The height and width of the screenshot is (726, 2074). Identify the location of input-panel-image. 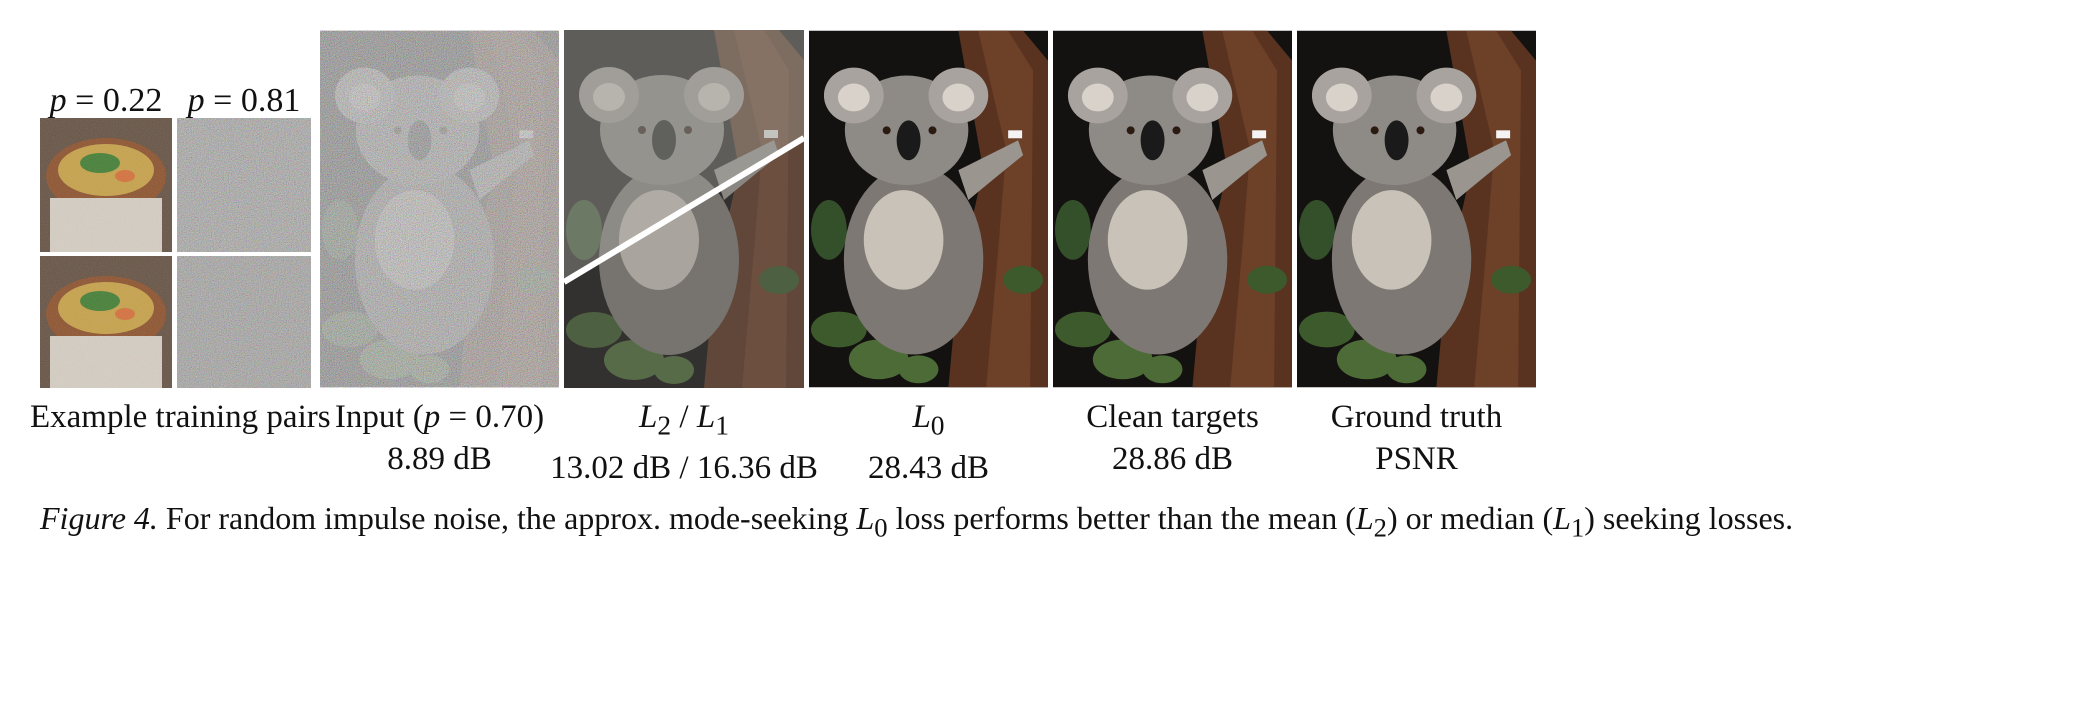
(439, 209).